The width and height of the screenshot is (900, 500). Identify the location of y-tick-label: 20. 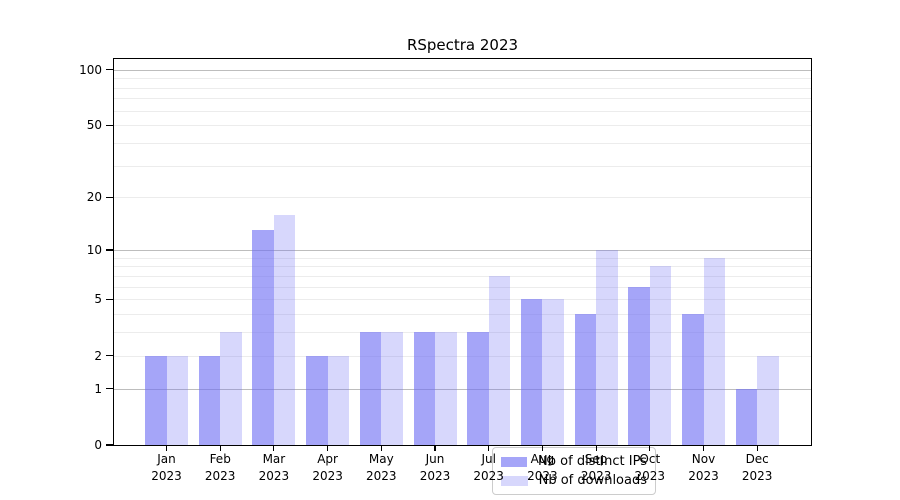
(94, 197).